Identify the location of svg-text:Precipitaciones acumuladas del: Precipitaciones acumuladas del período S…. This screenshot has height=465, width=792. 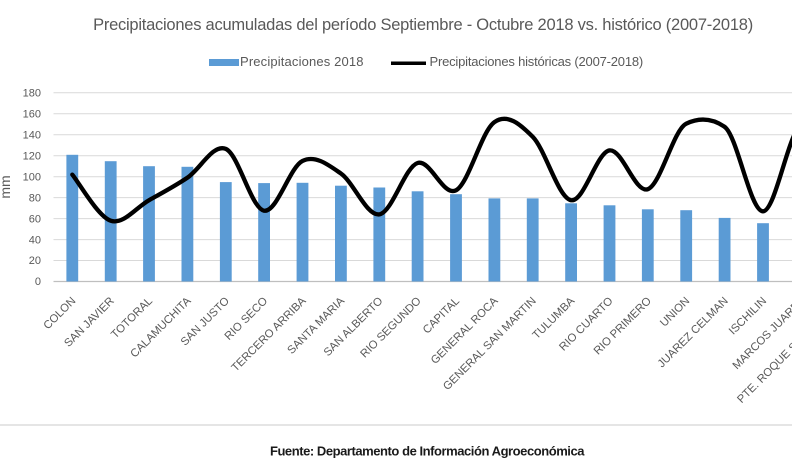
(423, 25).